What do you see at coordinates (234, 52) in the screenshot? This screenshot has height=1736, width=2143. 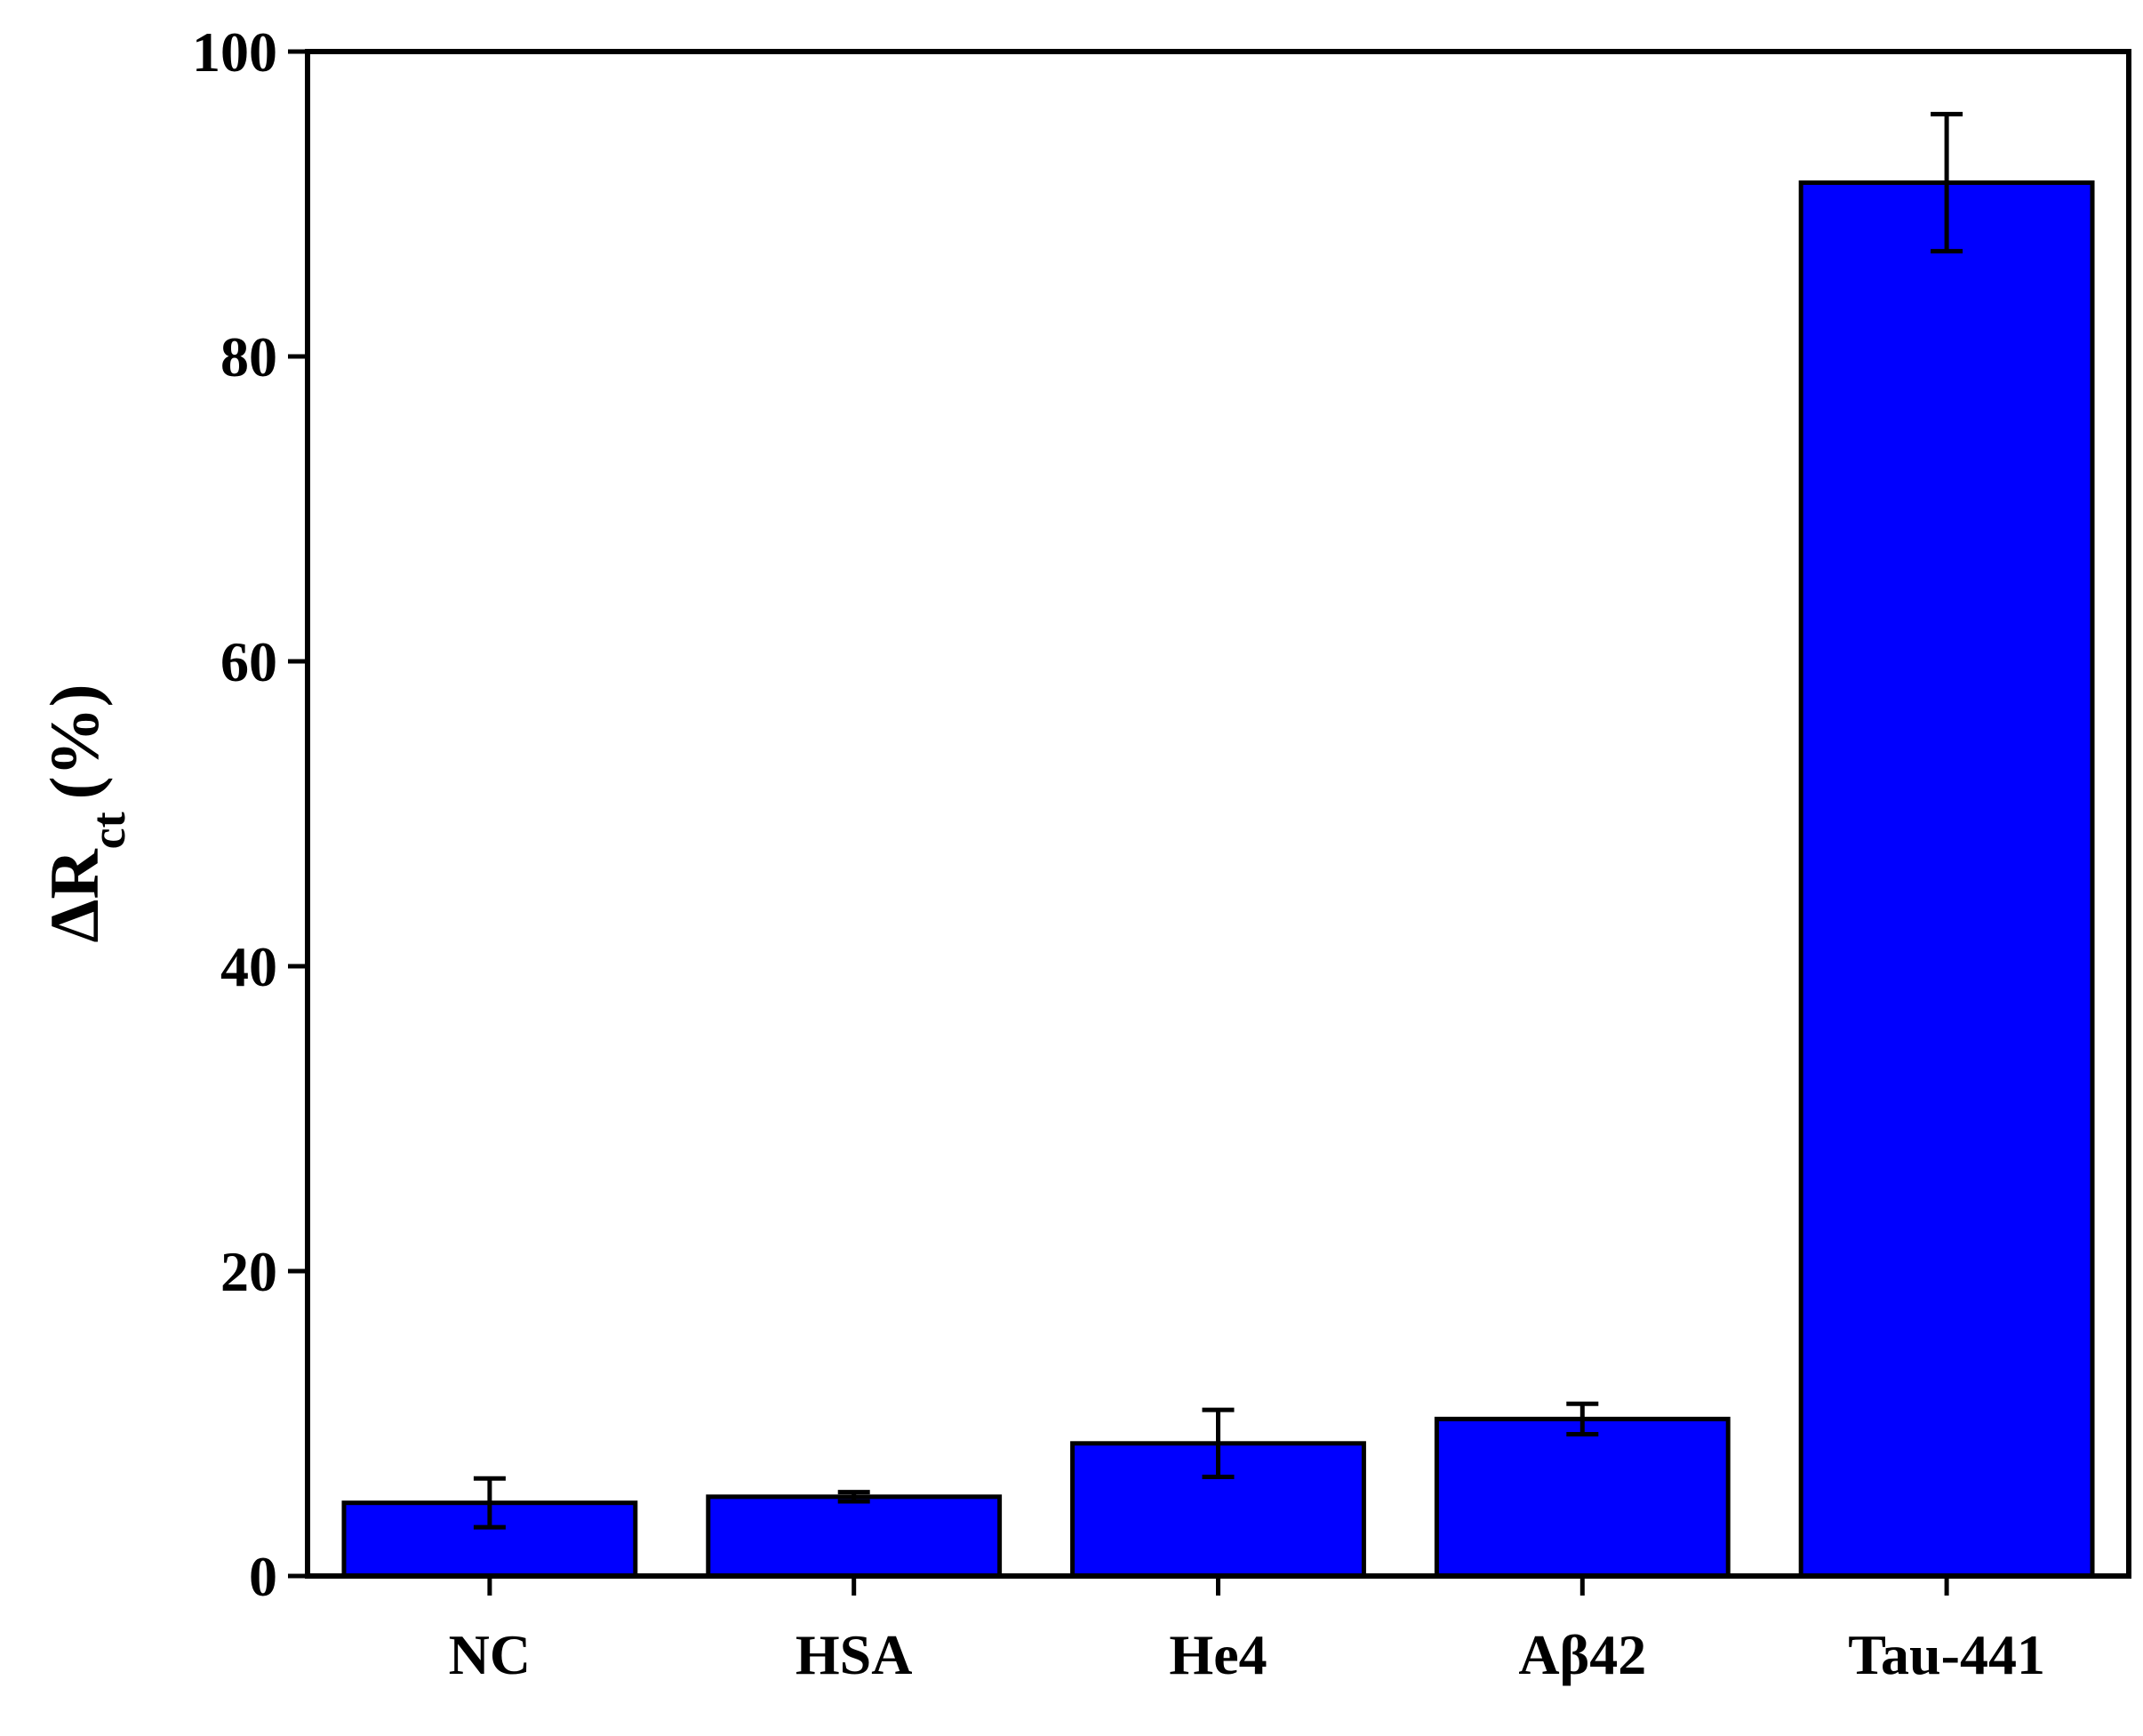 I see `y-tick-label: 100` at bounding box center [234, 52].